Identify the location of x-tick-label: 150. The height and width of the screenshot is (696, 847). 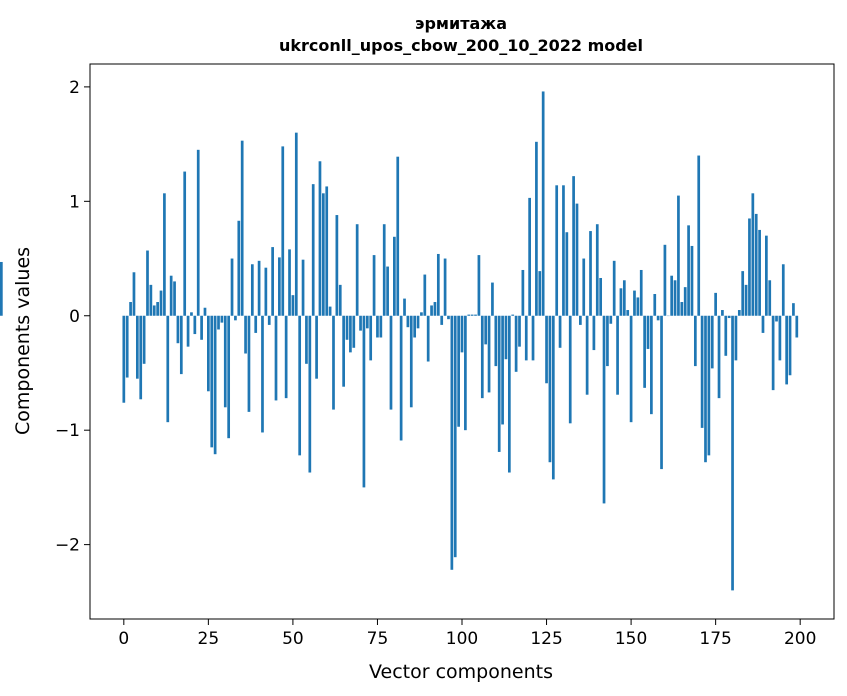
(631, 639).